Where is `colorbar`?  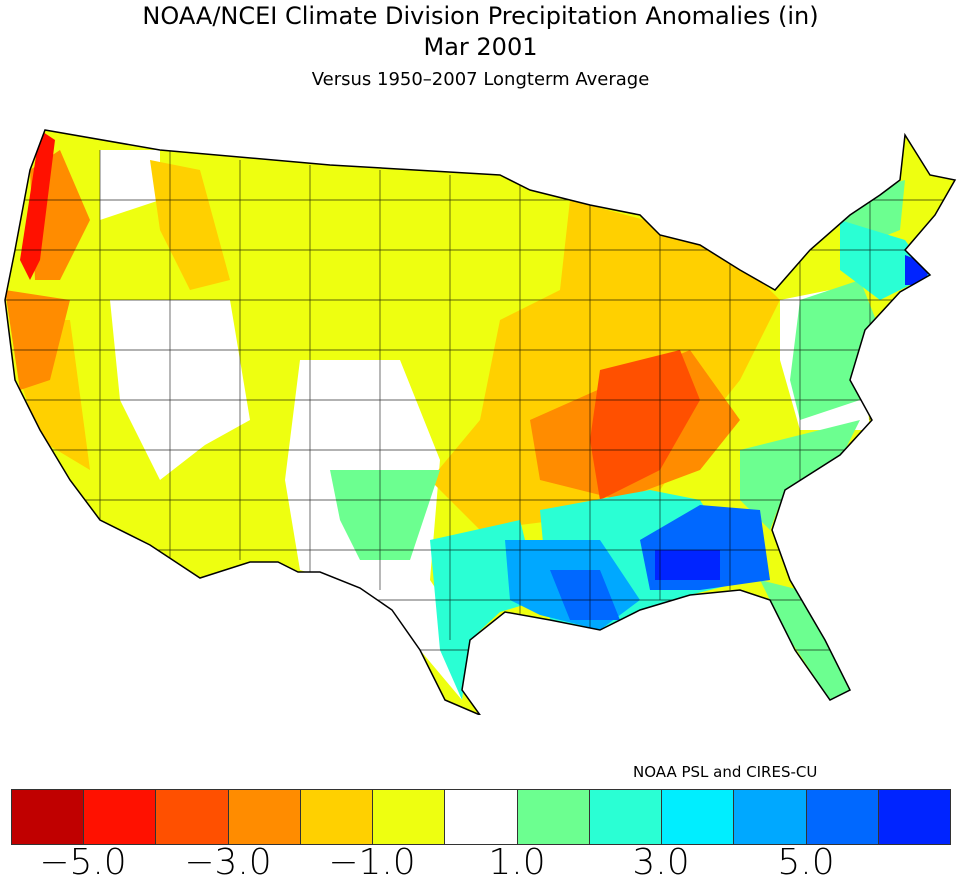
colorbar is located at coordinates (481, 817).